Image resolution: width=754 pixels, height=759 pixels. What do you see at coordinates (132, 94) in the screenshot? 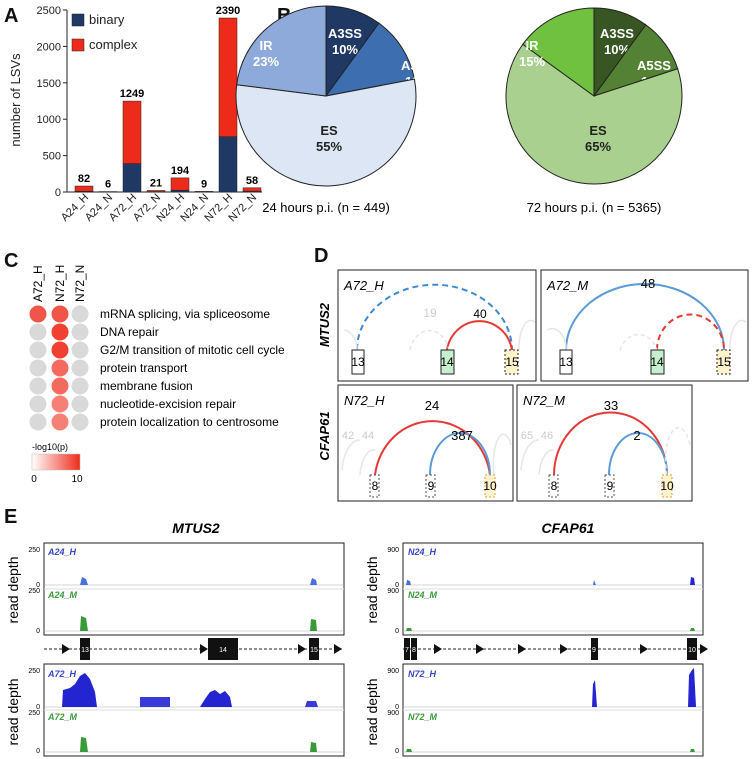
I see `bar-total-label: 1249` at bounding box center [132, 94].